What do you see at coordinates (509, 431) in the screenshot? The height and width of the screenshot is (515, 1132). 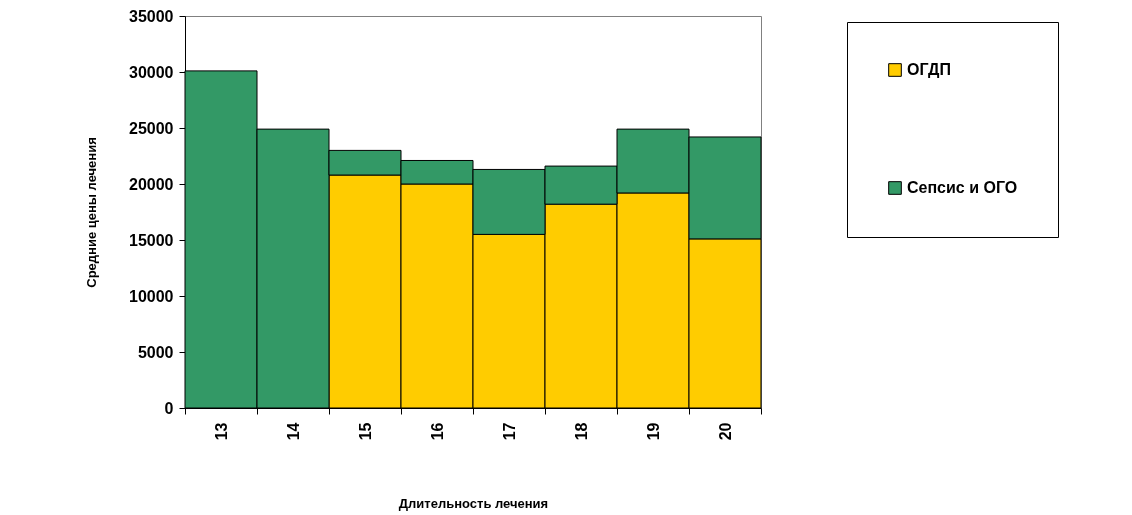 I see `x-tick-label: 17` at bounding box center [509, 431].